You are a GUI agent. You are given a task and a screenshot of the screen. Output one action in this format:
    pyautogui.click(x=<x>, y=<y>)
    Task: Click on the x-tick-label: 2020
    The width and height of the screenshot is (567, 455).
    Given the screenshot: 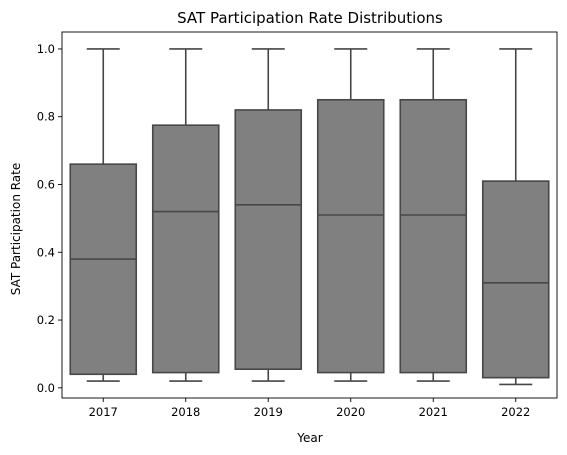 What is the action you would take?
    pyautogui.click(x=350, y=412)
    